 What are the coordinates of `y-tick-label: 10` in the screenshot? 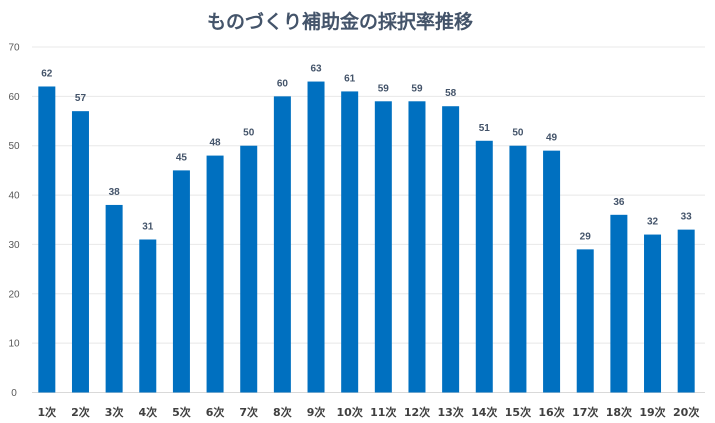 It's located at (14, 344).